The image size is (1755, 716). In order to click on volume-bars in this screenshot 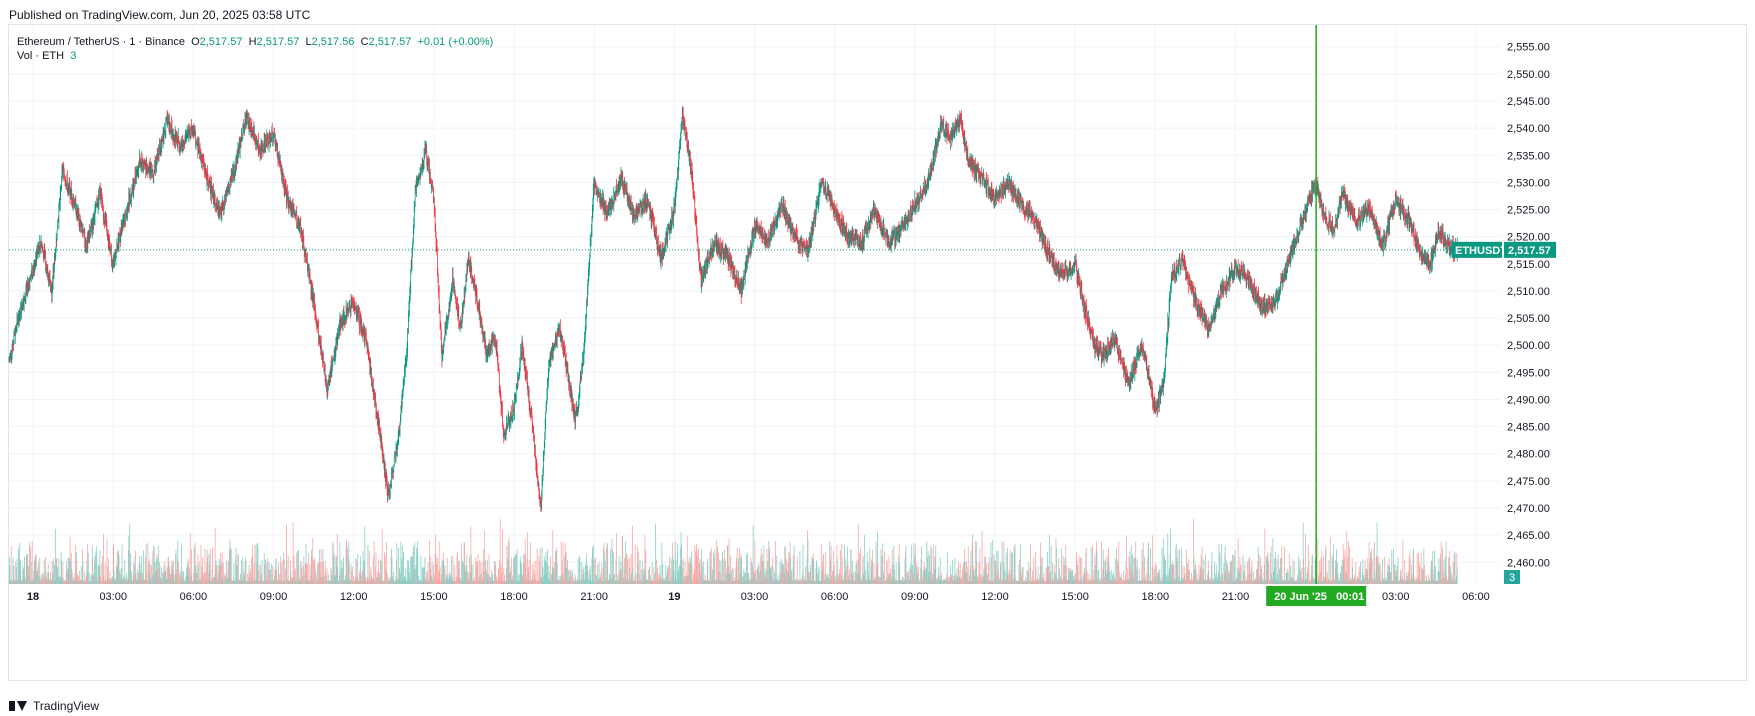, I will do `click(733, 551)`.